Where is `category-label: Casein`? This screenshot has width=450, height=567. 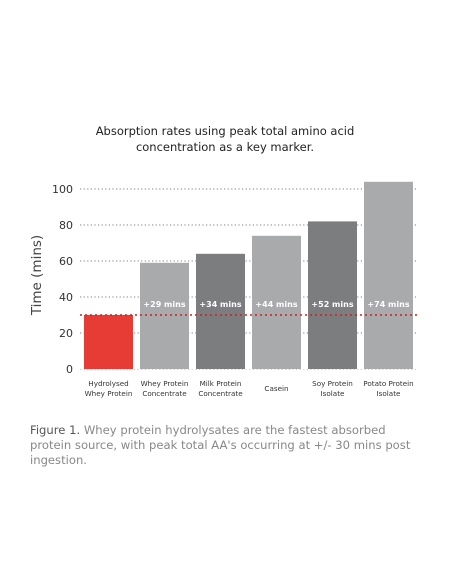 category-label: Casein is located at coordinates (276, 388).